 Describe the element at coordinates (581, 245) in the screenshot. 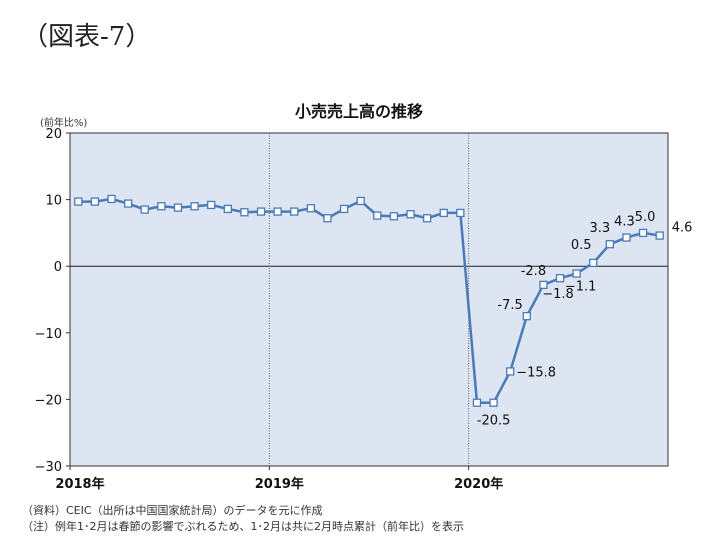

I see `data-label: 0.5` at that location.